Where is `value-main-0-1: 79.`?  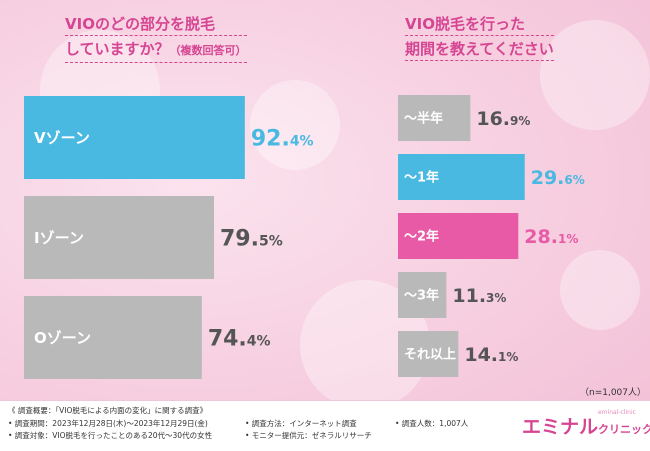 value-main-0-1: 79. is located at coordinates (239, 238).